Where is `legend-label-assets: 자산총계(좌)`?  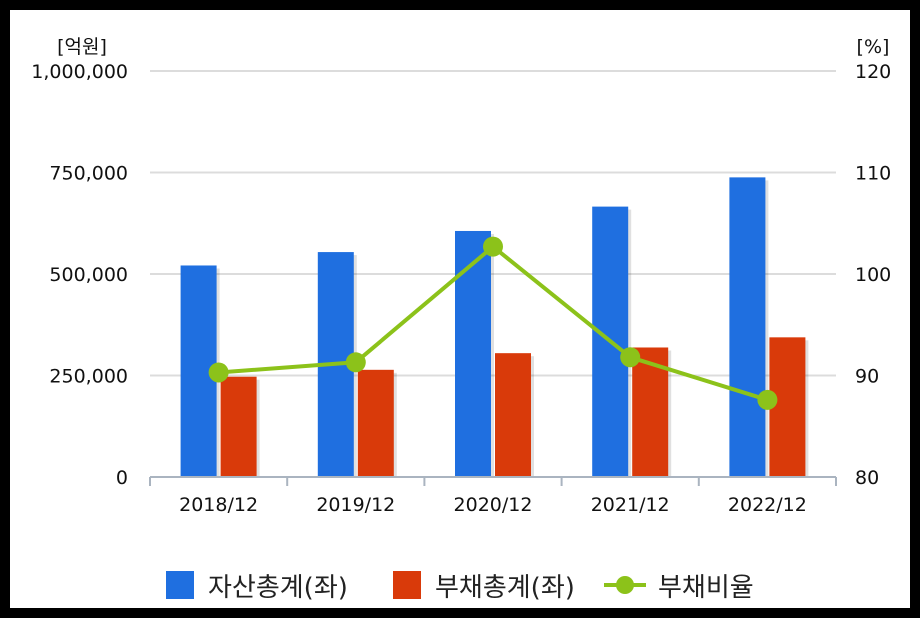
legend-label-assets: 자산총계(좌) is located at coordinates (278, 588).